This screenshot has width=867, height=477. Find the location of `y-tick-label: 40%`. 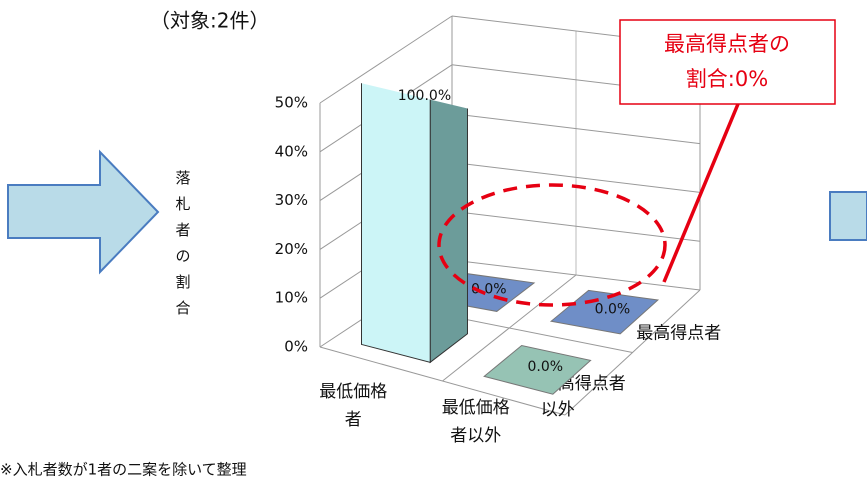

y-tick-label: 40% is located at coordinates (291, 151).